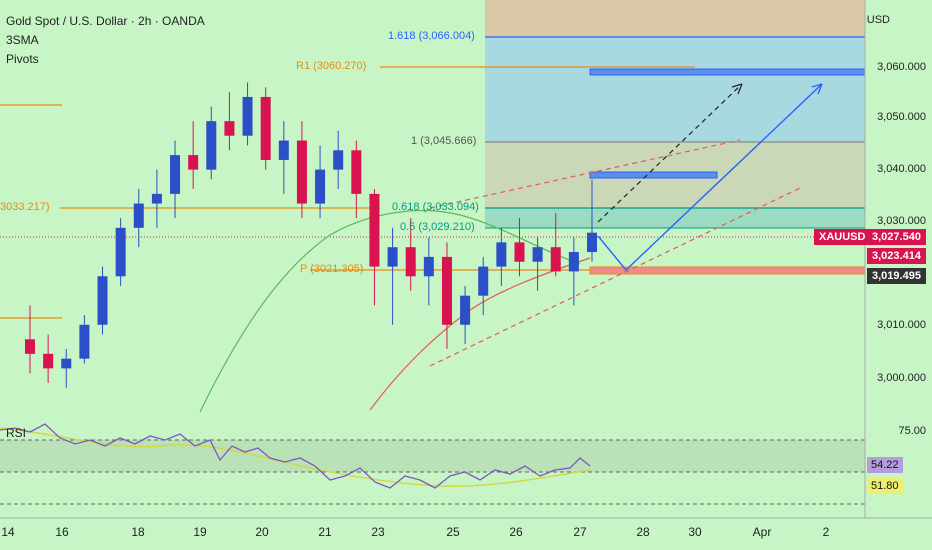  Describe the element at coordinates (912, 431) in the screenshot. I see `rsi-tick-75: 75.00` at that location.